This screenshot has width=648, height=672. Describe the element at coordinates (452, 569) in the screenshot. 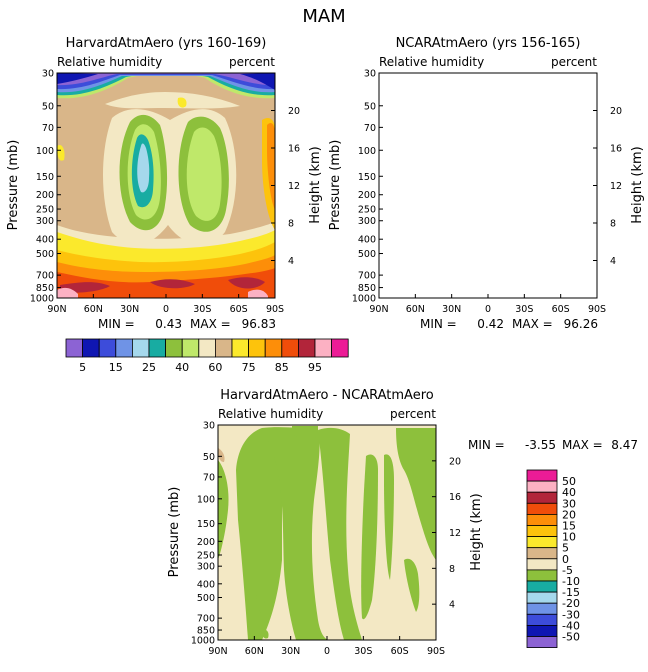

I see `y-right-tick-label: 8` at that location.